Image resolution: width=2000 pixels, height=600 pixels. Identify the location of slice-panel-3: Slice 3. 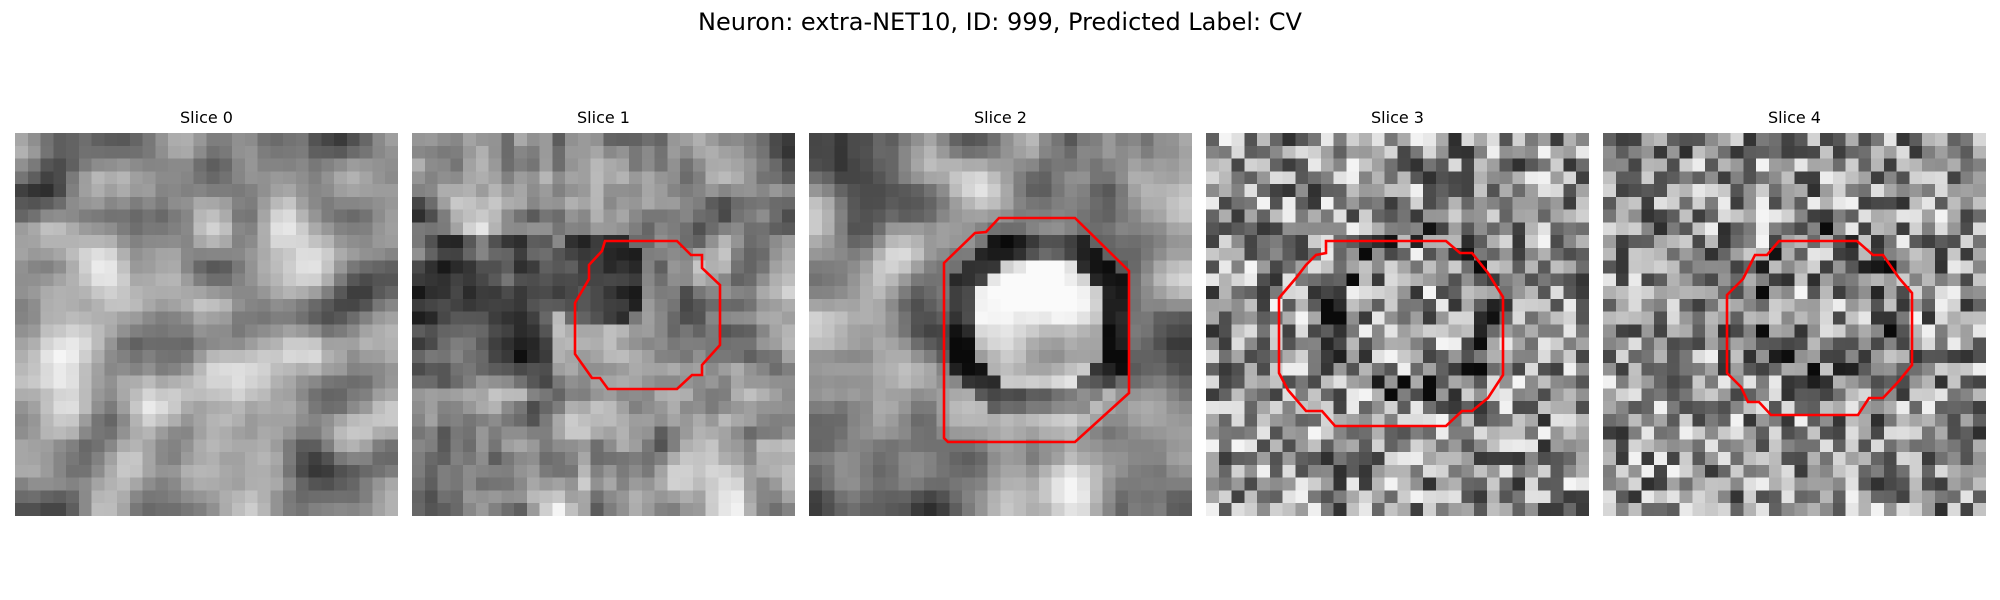
(1397, 312).